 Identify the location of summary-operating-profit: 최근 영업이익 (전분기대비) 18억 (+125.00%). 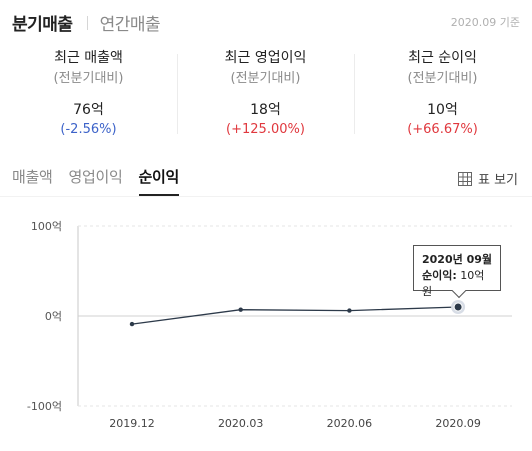
(265, 94).